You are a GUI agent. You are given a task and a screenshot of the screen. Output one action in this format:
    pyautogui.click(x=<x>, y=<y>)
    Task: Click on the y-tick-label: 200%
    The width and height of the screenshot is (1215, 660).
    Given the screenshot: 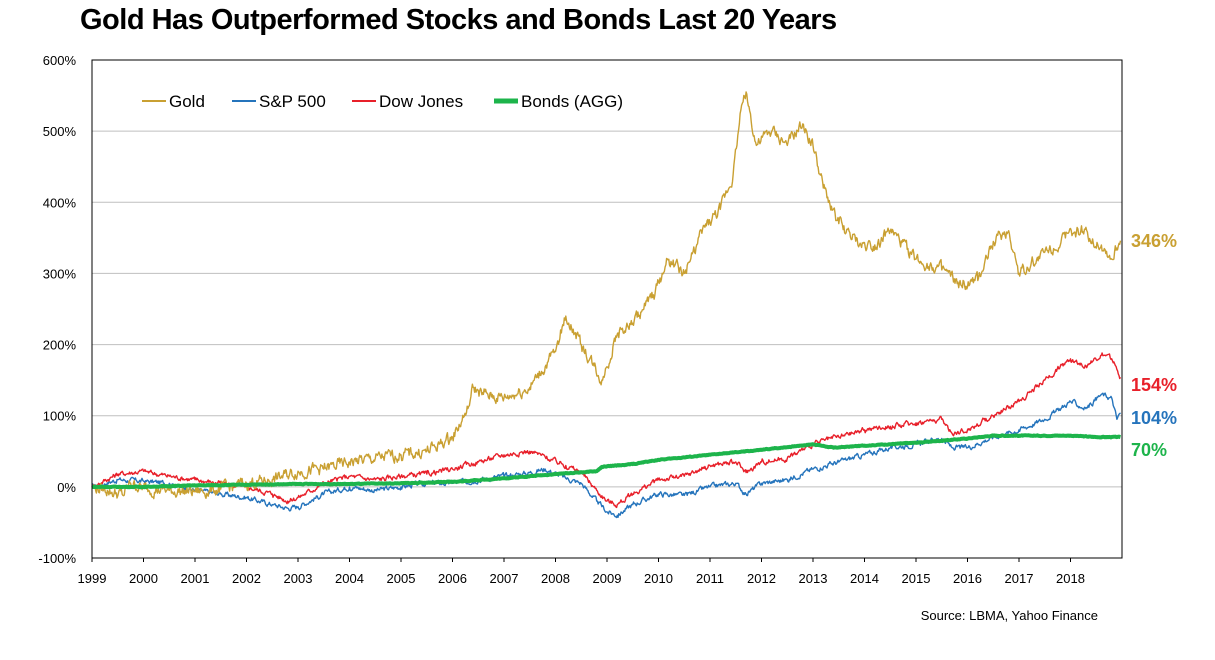 What is the action you would take?
    pyautogui.click(x=60, y=345)
    